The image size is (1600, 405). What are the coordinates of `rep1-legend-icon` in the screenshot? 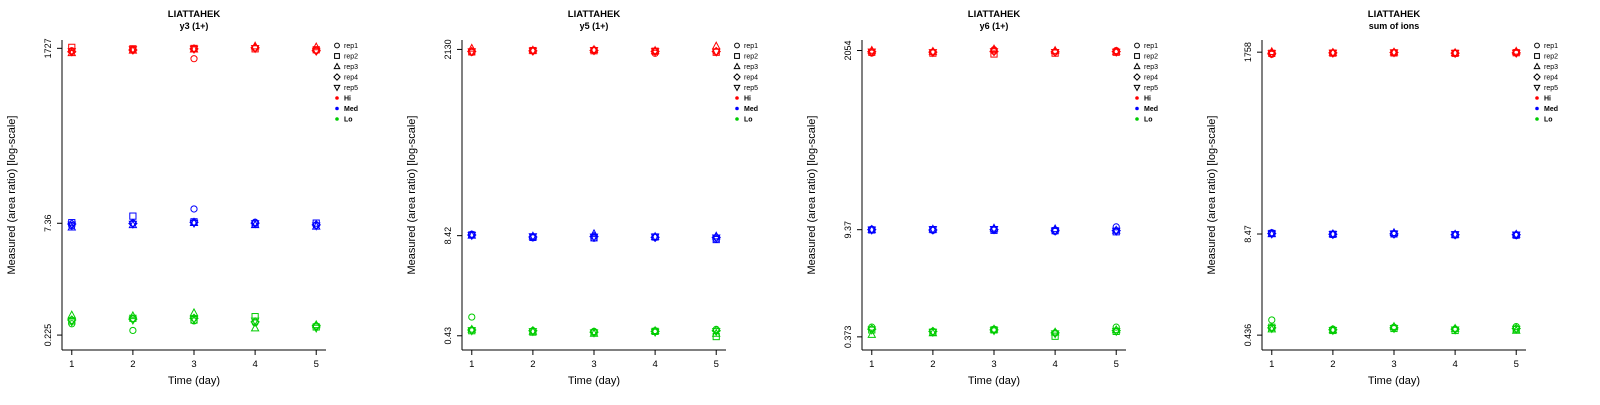 It's located at (1537, 45).